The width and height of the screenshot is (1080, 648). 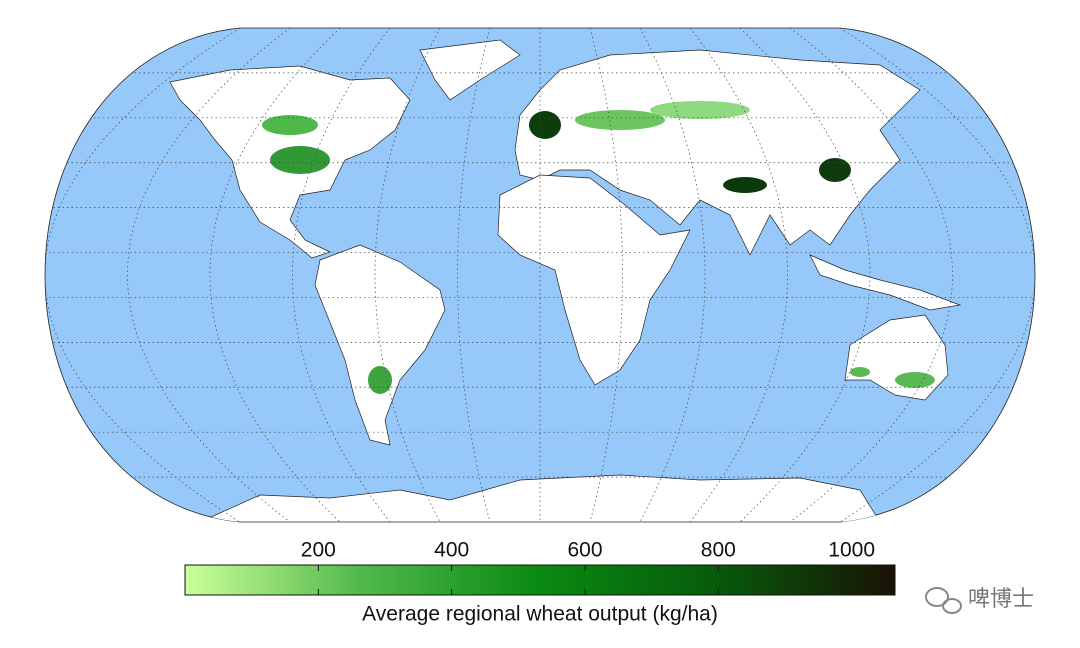 I want to click on watermark-group: 啤博士, so click(x=979, y=600).